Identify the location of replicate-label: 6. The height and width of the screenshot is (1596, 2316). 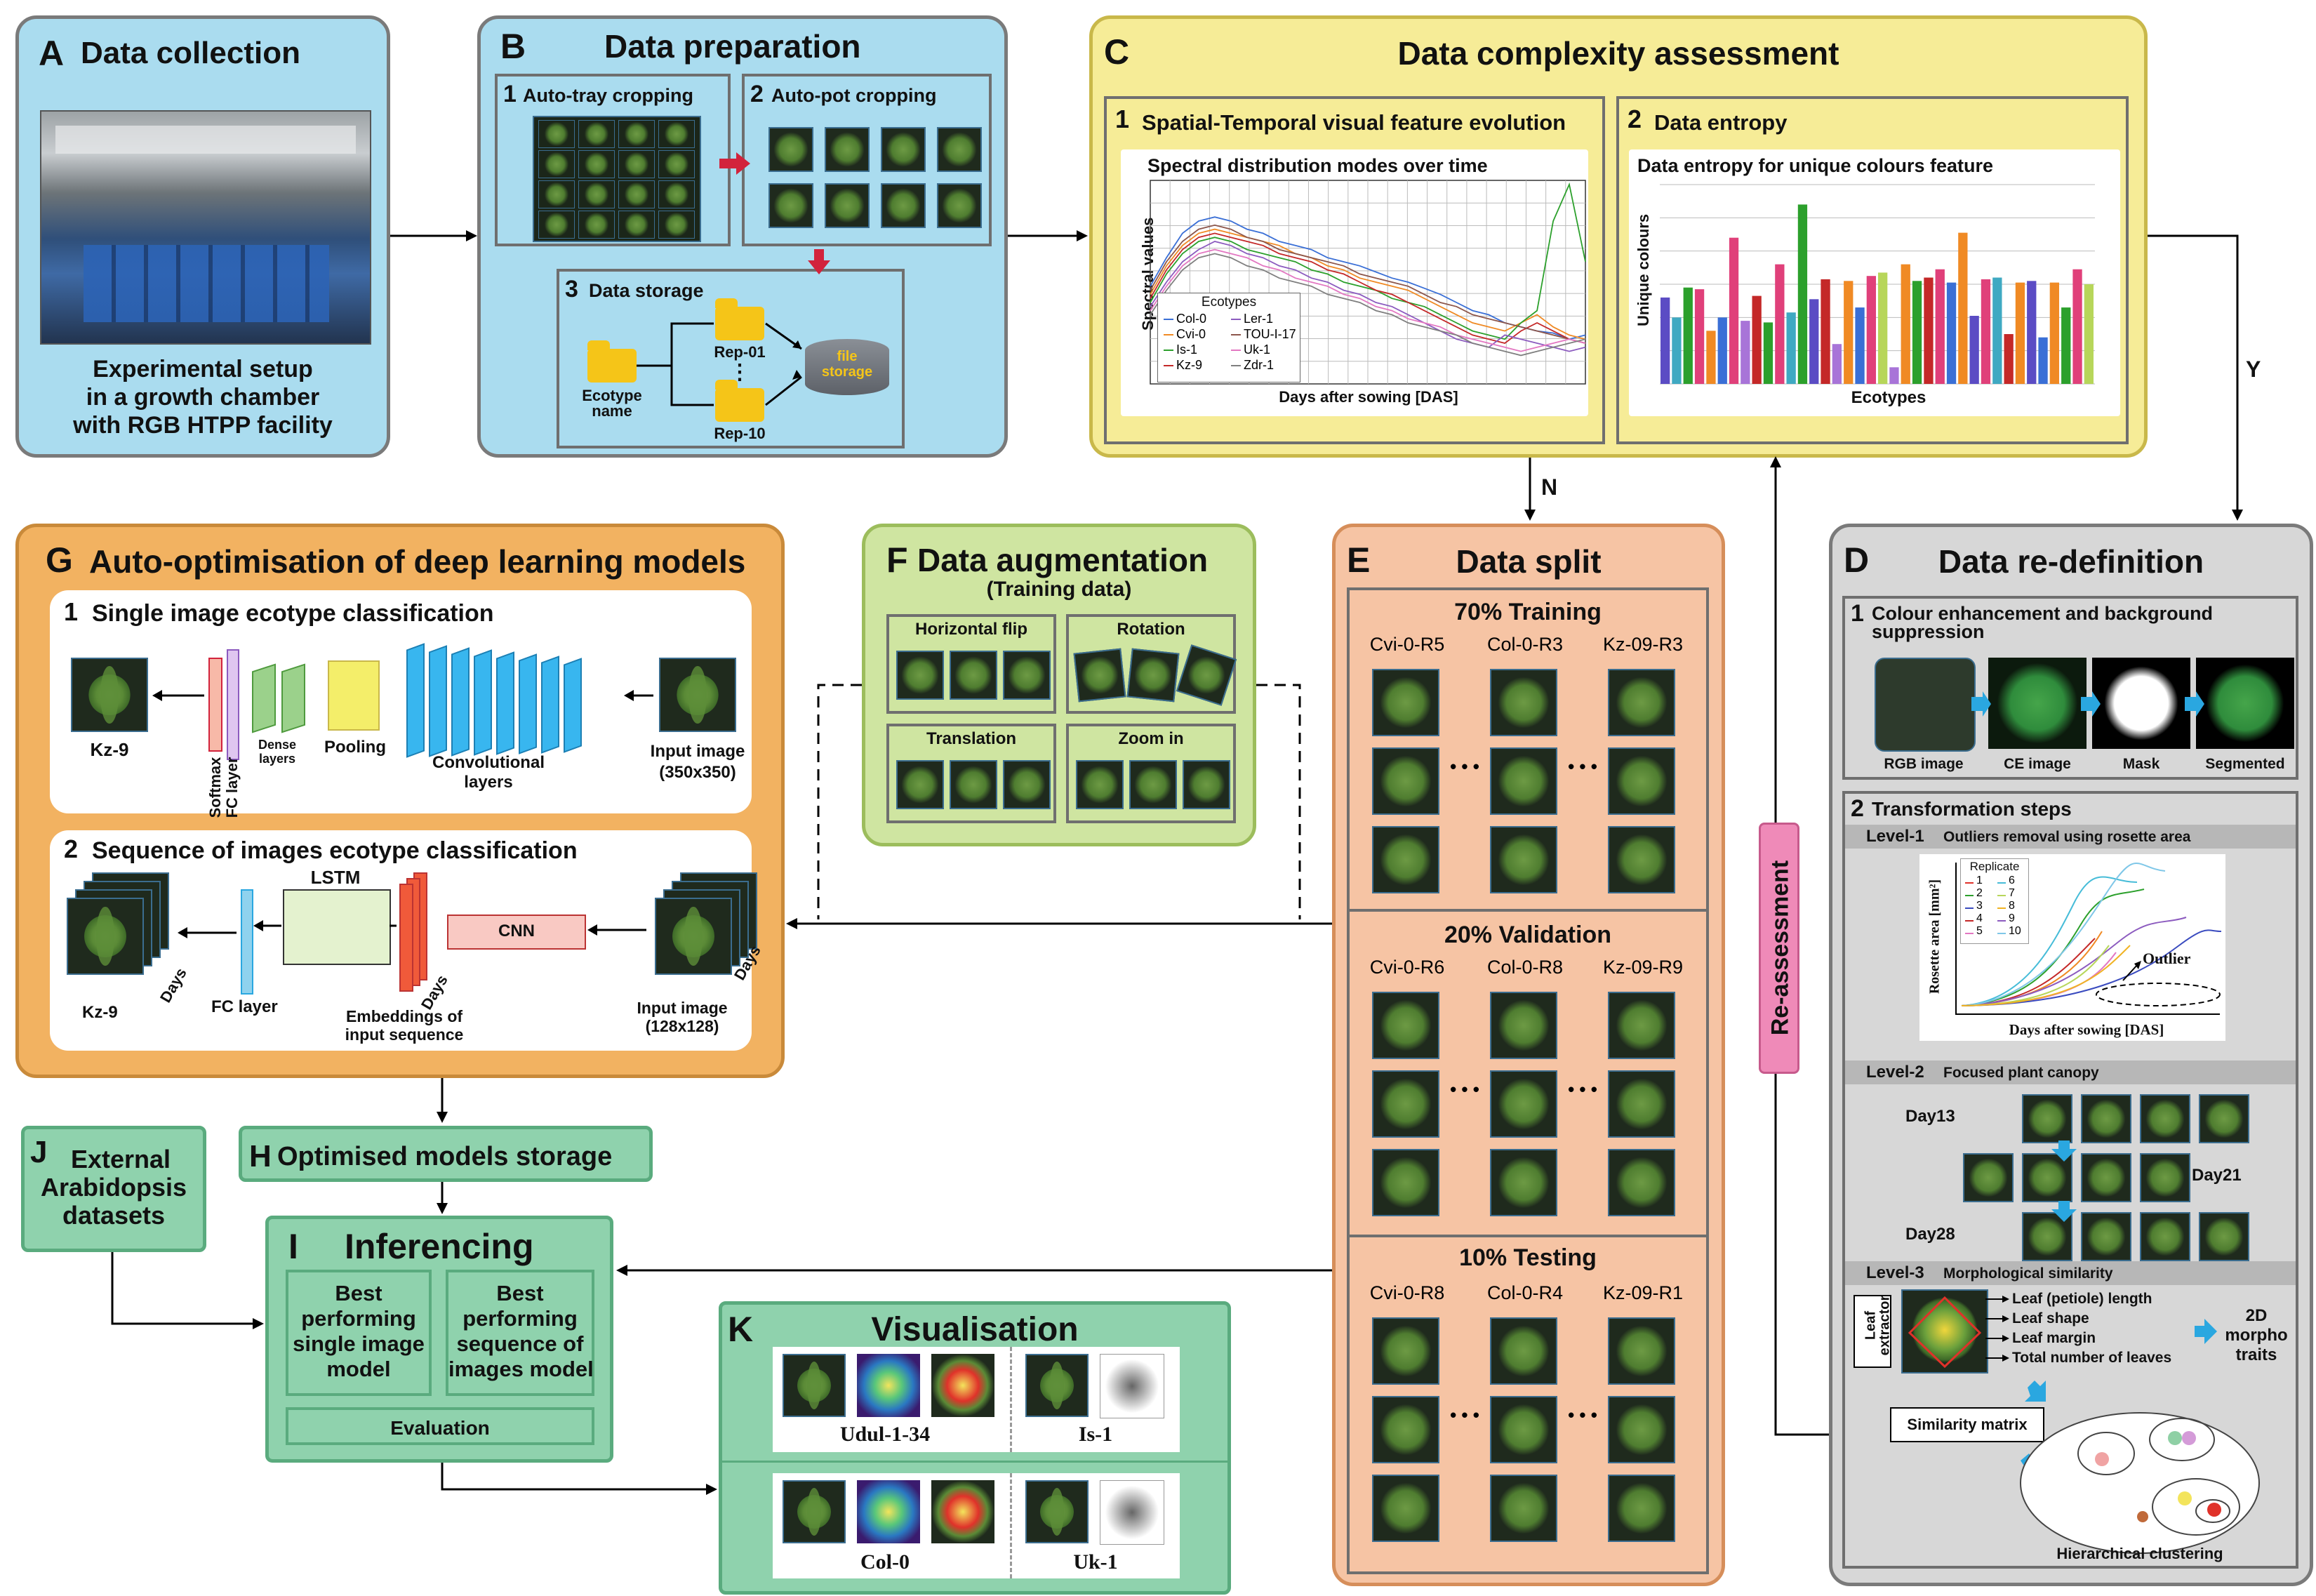
(2012, 880).